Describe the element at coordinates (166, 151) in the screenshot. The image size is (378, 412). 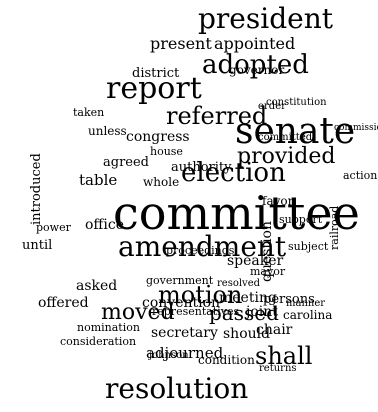
I see `cloud-word: house` at that location.